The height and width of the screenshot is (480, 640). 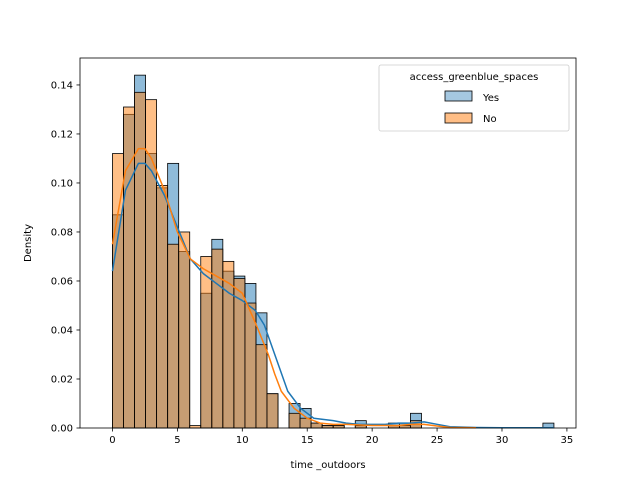 What do you see at coordinates (62, 134) in the screenshot?
I see `y-tick-label: 0.12` at bounding box center [62, 134].